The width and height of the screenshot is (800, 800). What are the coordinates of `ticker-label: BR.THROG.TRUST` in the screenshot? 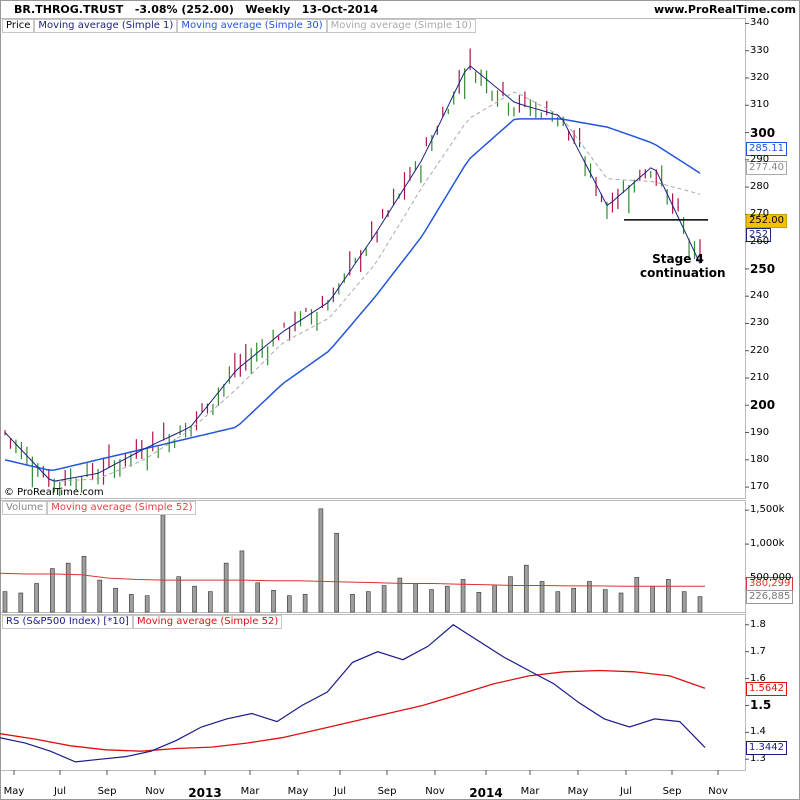 It's located at (69, 9).